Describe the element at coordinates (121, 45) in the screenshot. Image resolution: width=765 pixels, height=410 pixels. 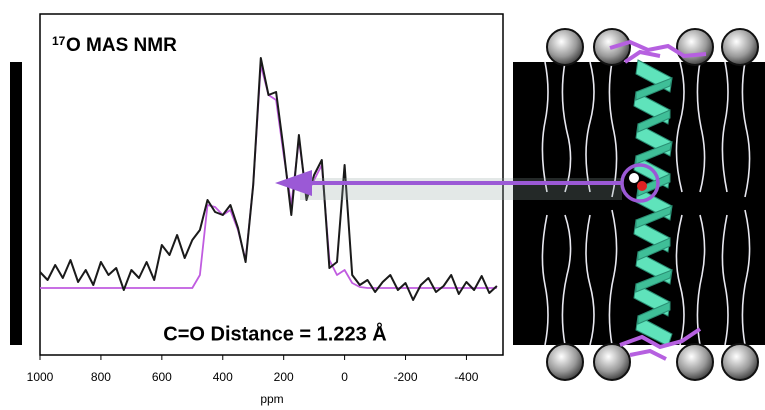
I see `chart-title: O MAS NMR` at that location.